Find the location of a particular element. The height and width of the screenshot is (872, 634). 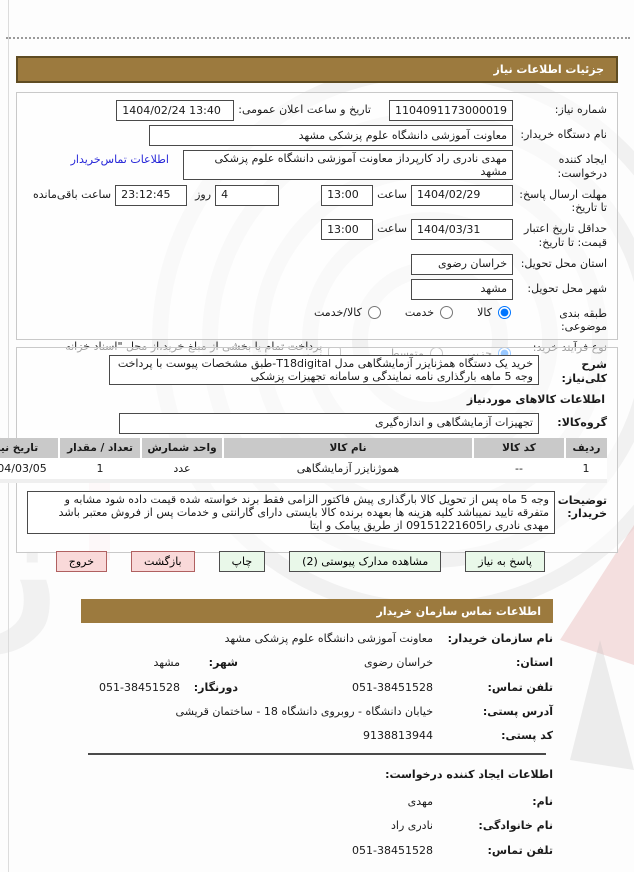

classification-option-goods-service: کالا/خدمت is located at coordinates (338, 312).